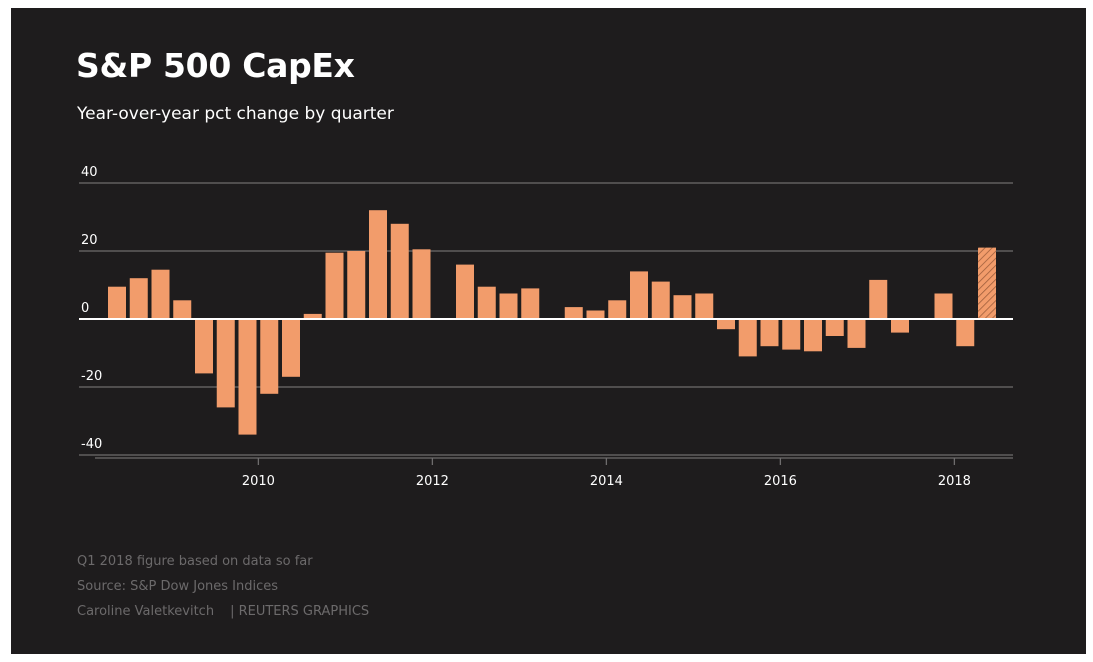 The height and width of the screenshot is (662, 1093). I want to click on footnote-preliminary: Q1 2018 figure based on data so far, so click(195, 561).